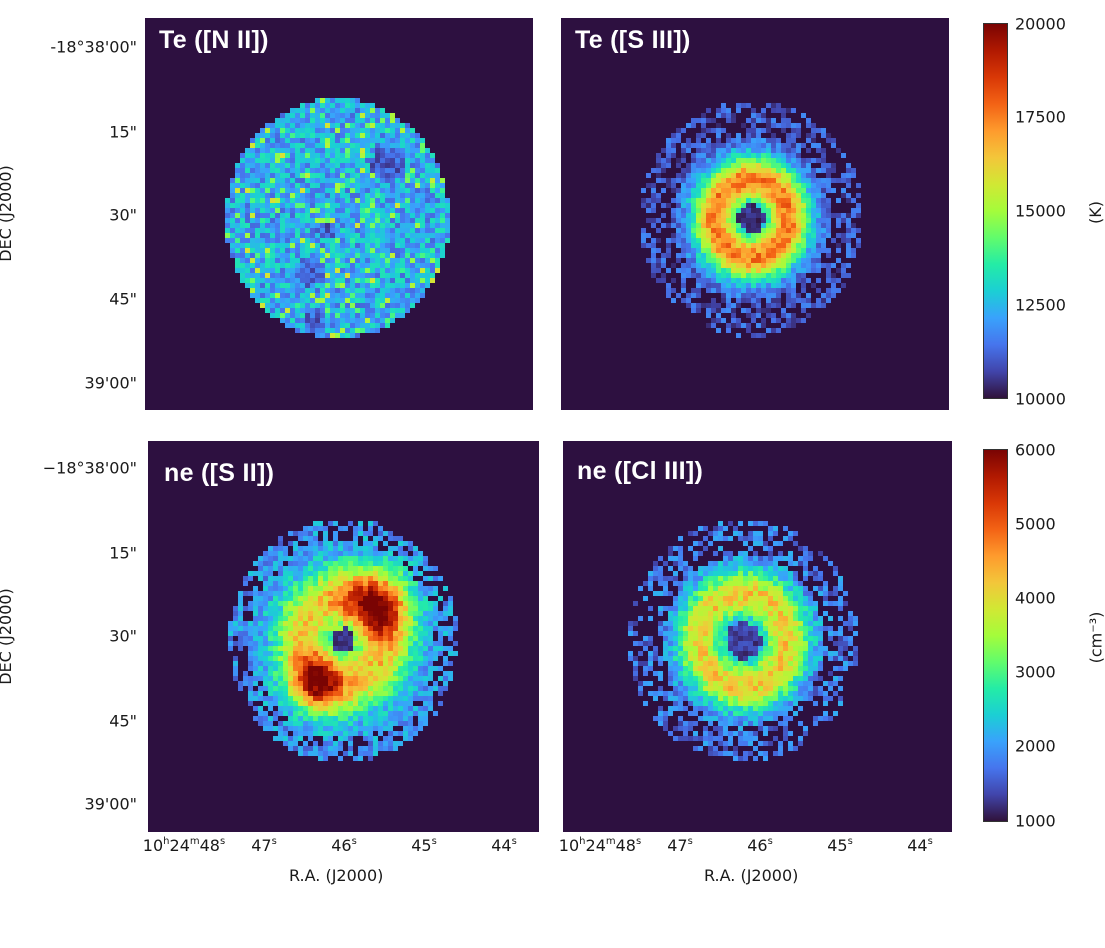 The height and width of the screenshot is (948, 1105). Describe the element at coordinates (337, 218) in the screenshot. I see `heatmap-cells` at that location.